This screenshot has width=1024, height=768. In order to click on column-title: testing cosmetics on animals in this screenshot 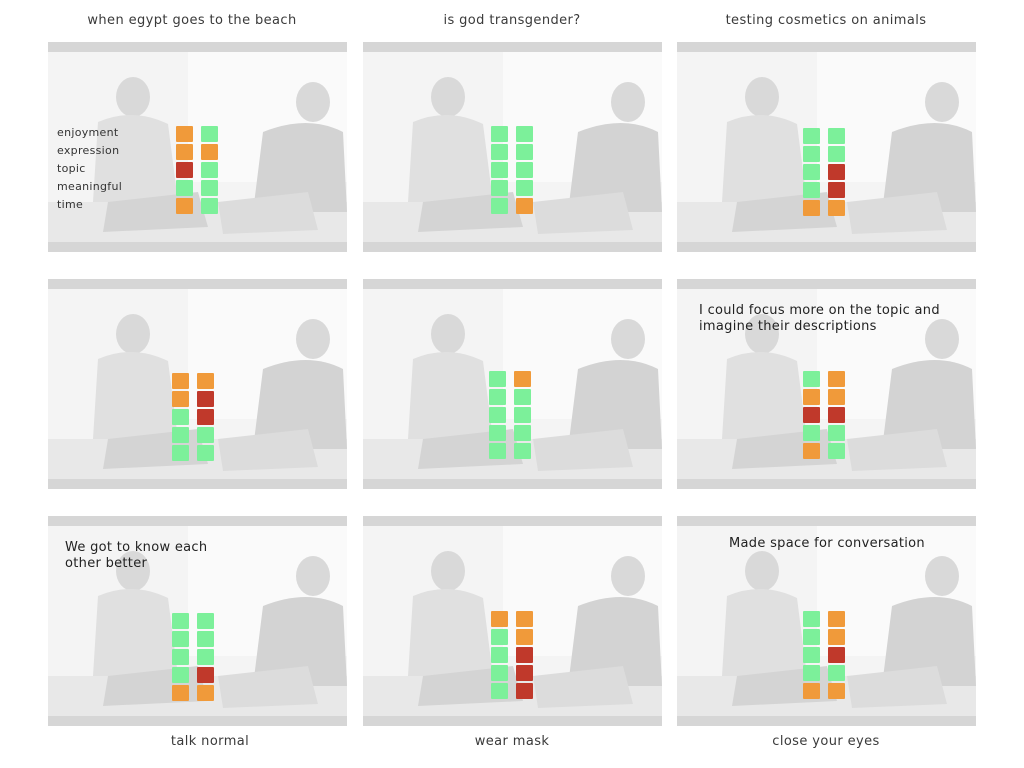, I will do `click(826, 20)`.